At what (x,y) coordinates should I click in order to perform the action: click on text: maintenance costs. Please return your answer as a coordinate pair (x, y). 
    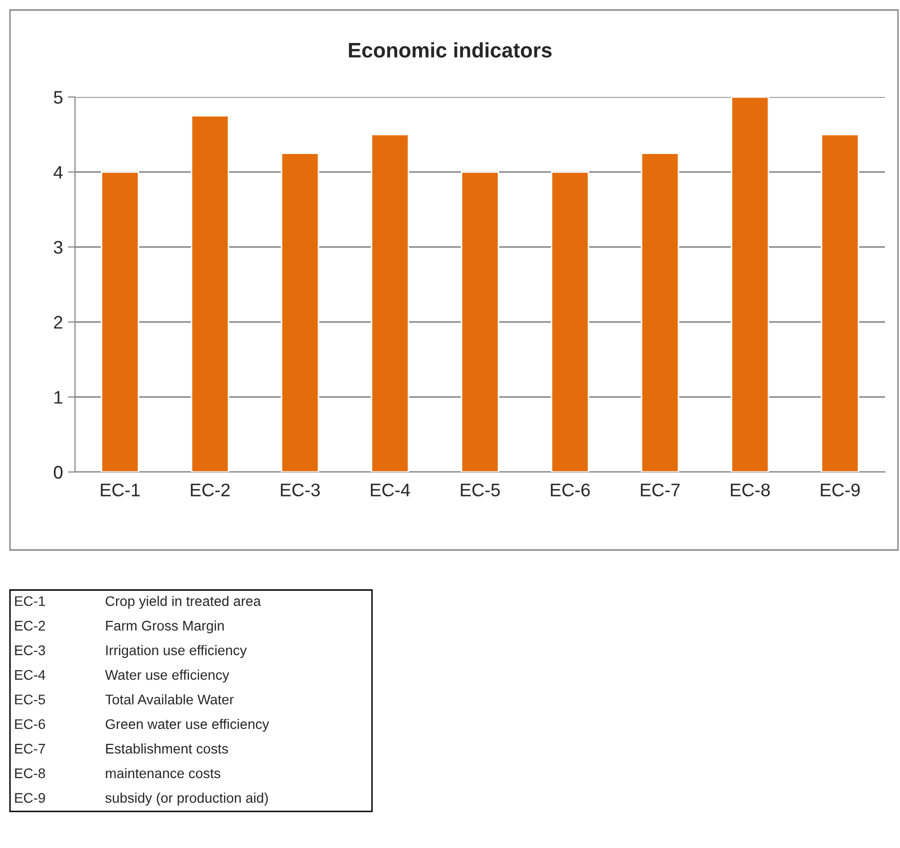
    Looking at the image, I should click on (163, 773).